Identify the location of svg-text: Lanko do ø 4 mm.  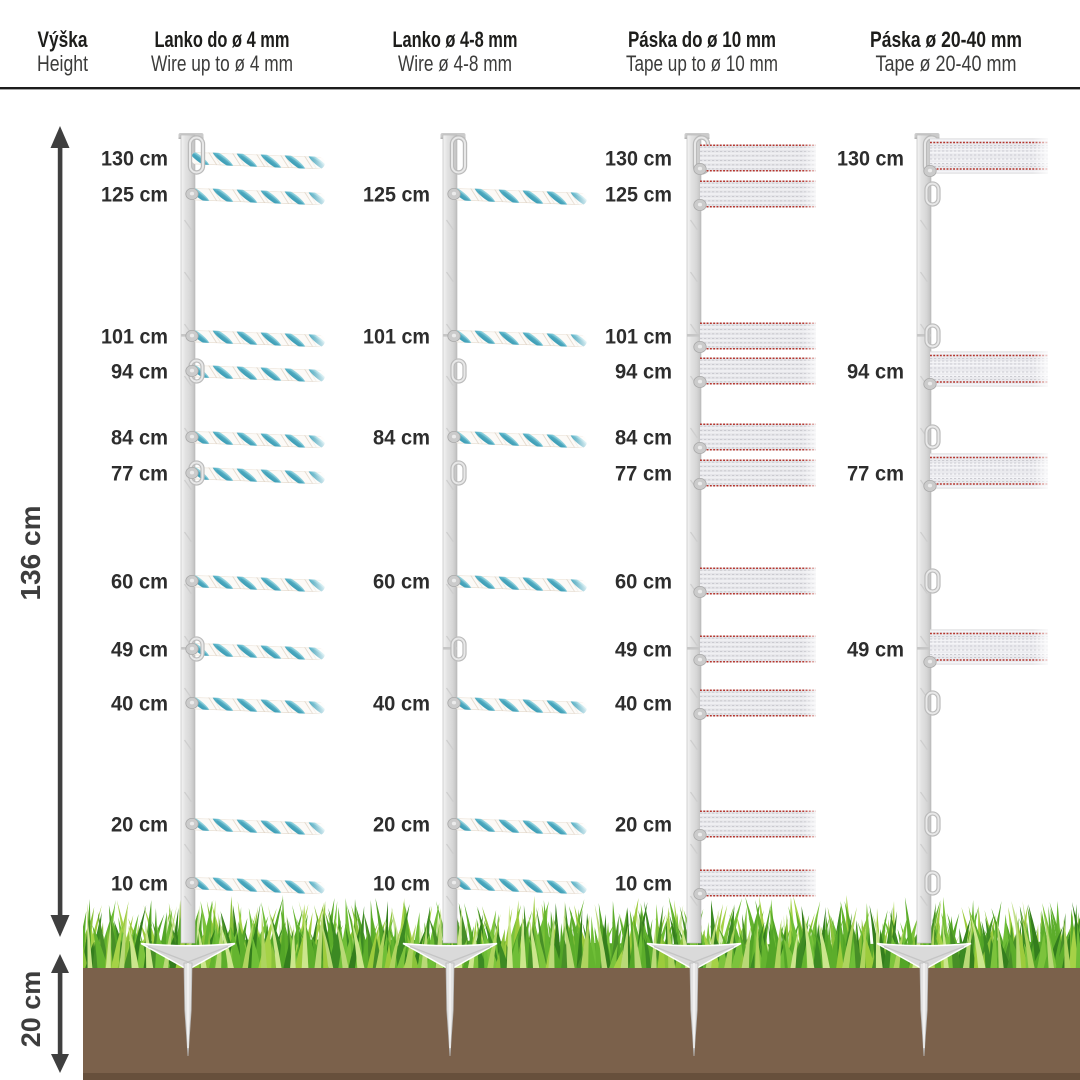
(222, 39).